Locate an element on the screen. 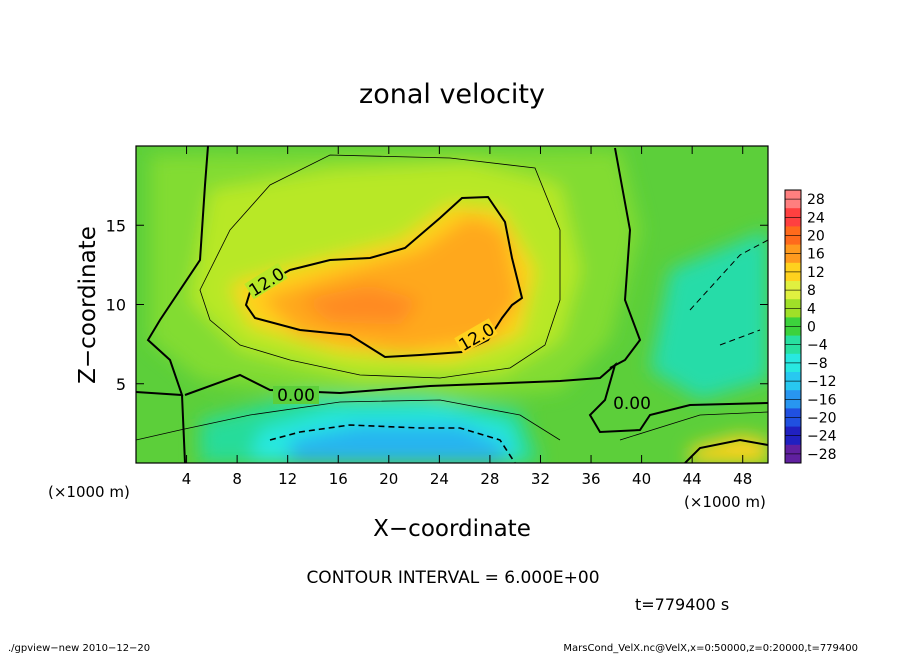 The image size is (904, 654). colorbar-label: 0 is located at coordinates (811, 328).